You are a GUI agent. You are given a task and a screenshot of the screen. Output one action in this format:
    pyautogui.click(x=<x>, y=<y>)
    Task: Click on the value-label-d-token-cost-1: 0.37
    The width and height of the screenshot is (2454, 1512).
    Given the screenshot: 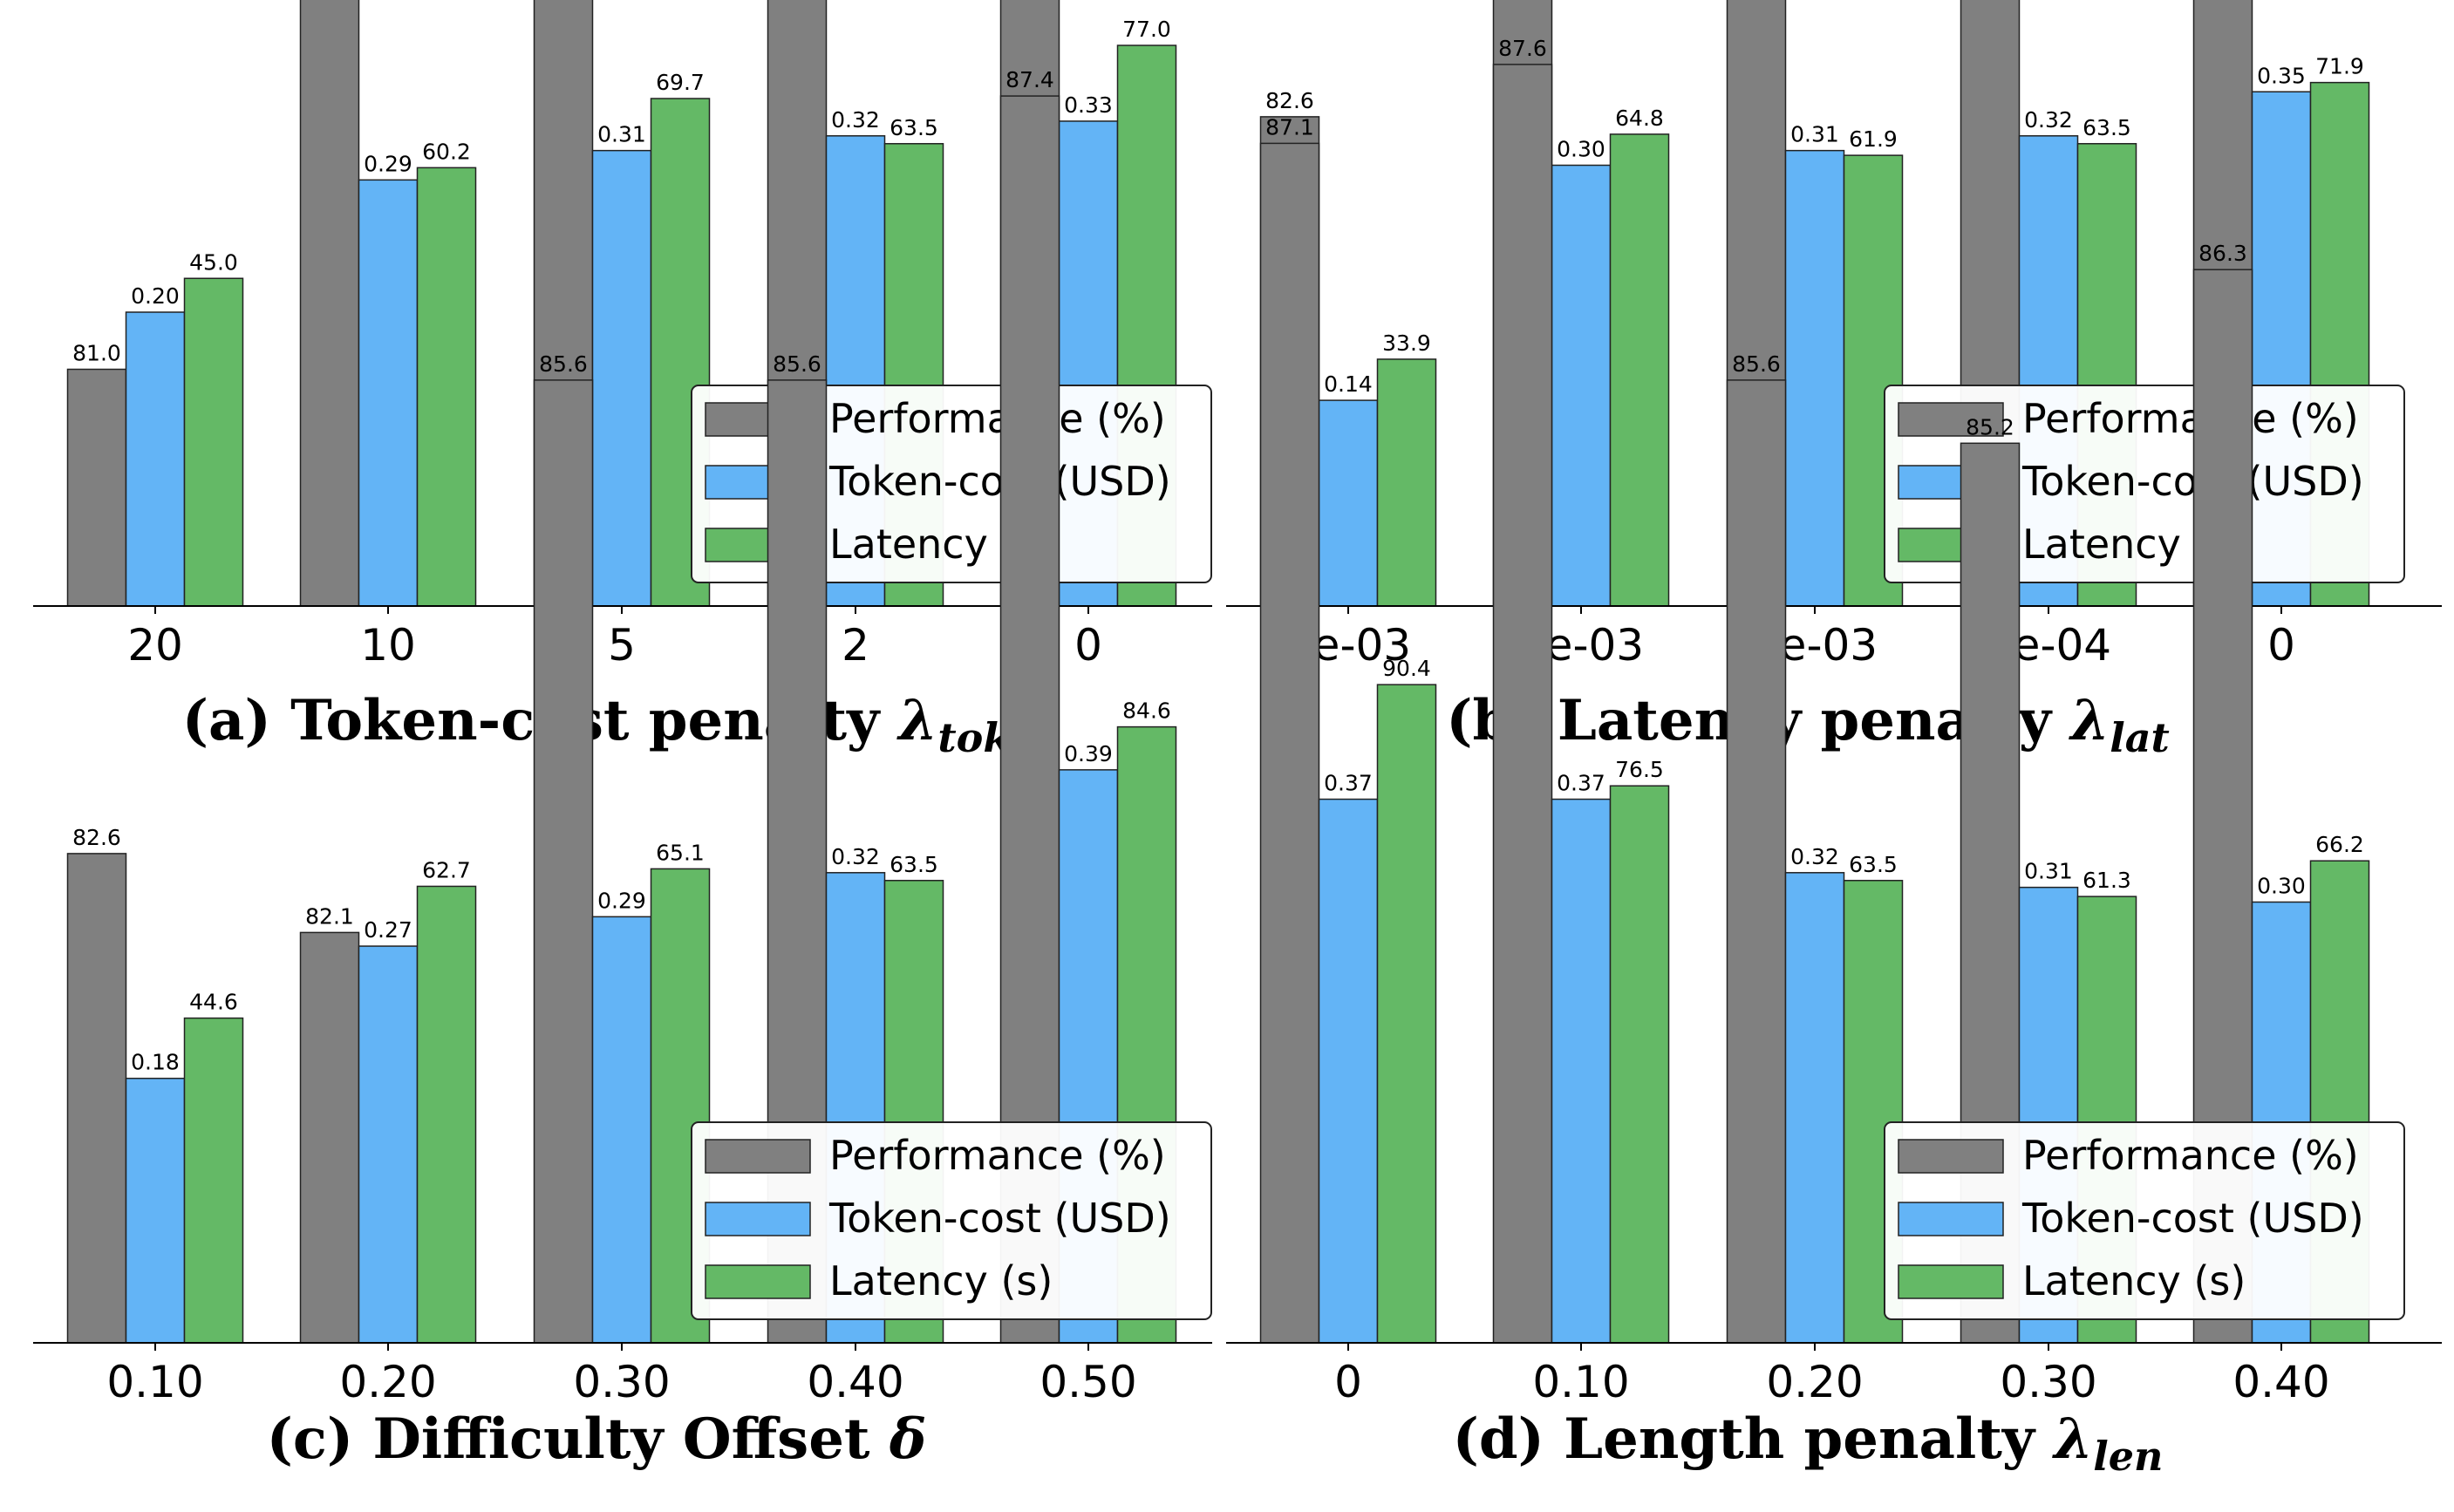 What is the action you would take?
    pyautogui.click(x=1581, y=783)
    